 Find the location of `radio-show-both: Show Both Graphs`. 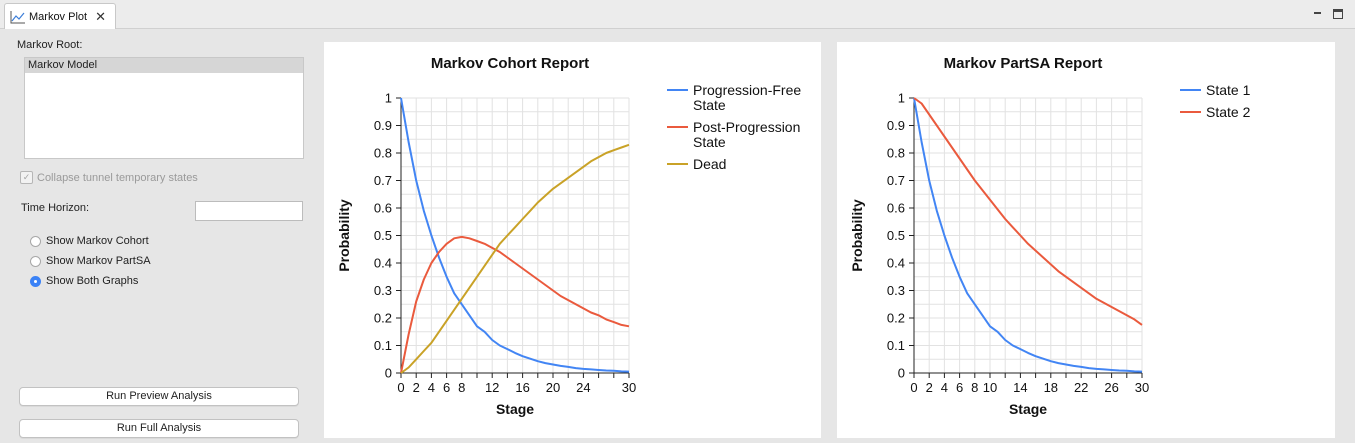

radio-show-both: Show Both Graphs is located at coordinates (84, 281).